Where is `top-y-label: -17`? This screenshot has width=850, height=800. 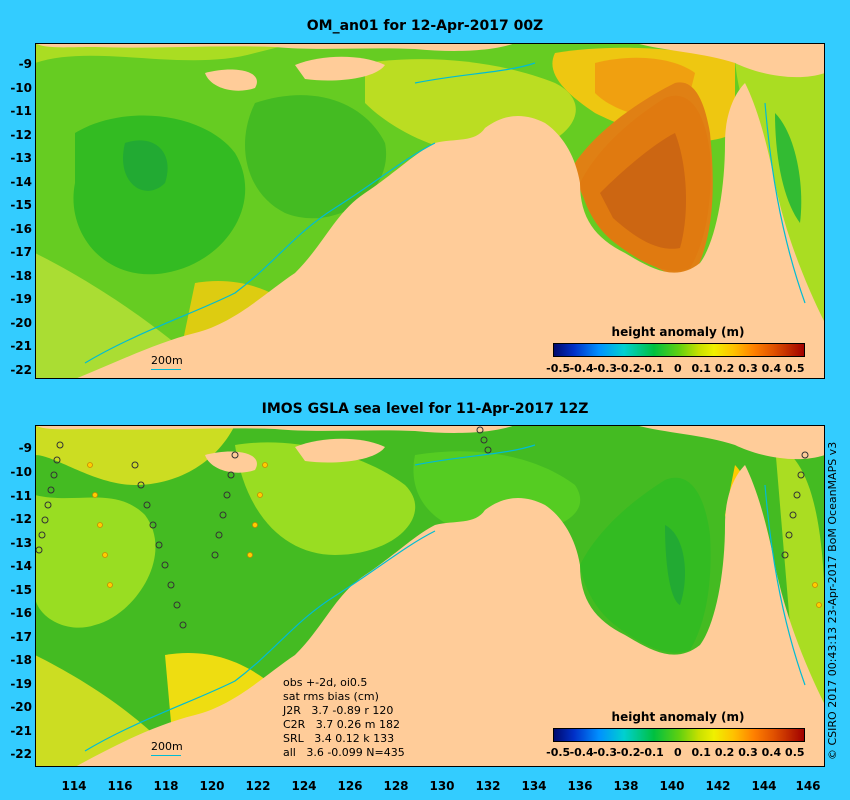
top-y-label: -17 is located at coordinates (21, 252).